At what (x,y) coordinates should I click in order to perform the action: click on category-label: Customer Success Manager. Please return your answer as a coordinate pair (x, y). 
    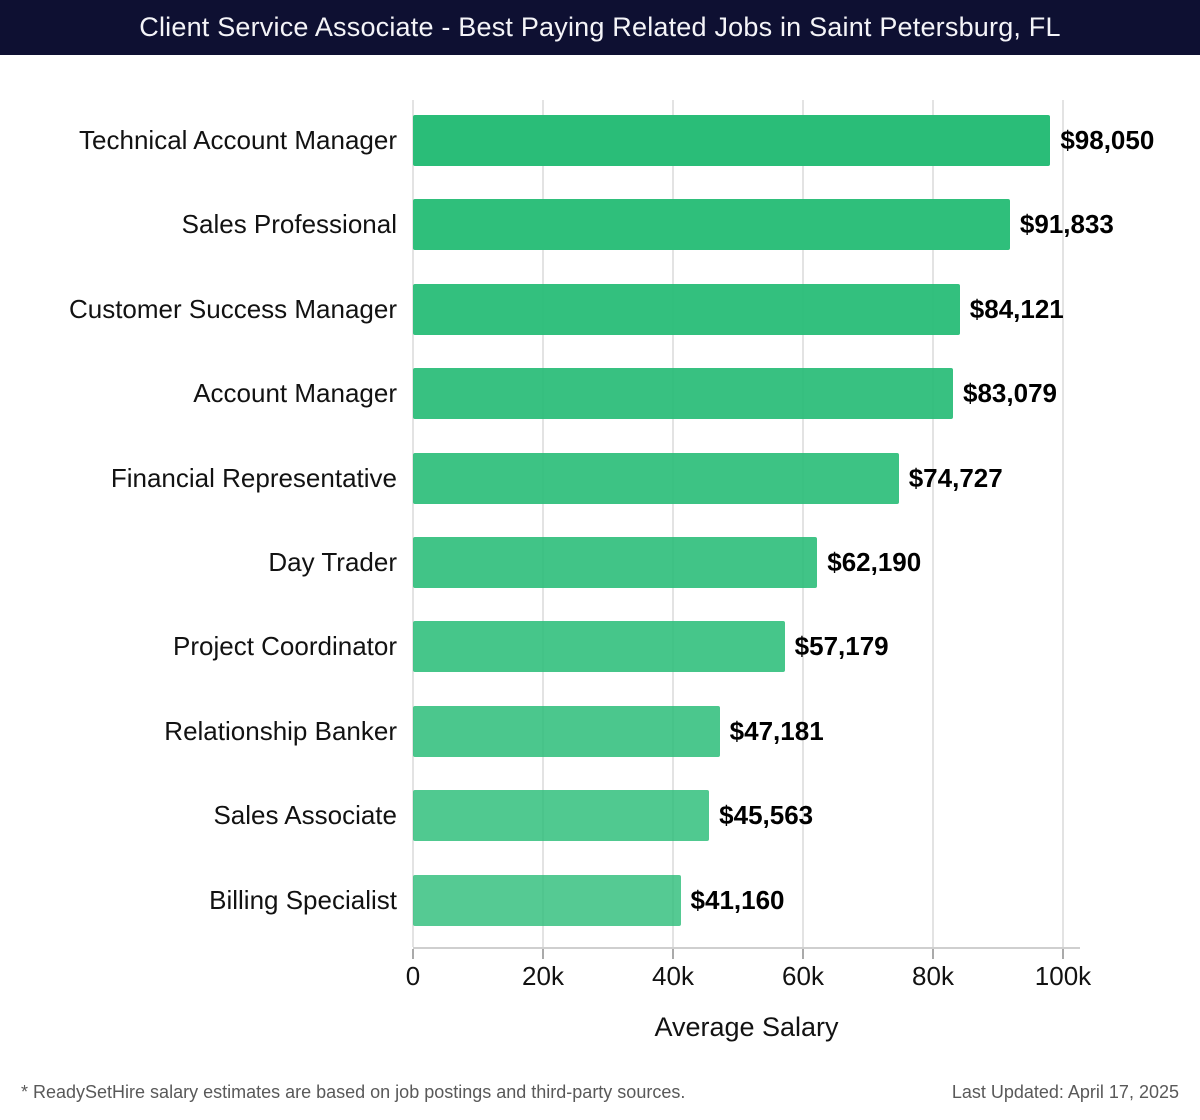
    Looking at the image, I should click on (232, 308).